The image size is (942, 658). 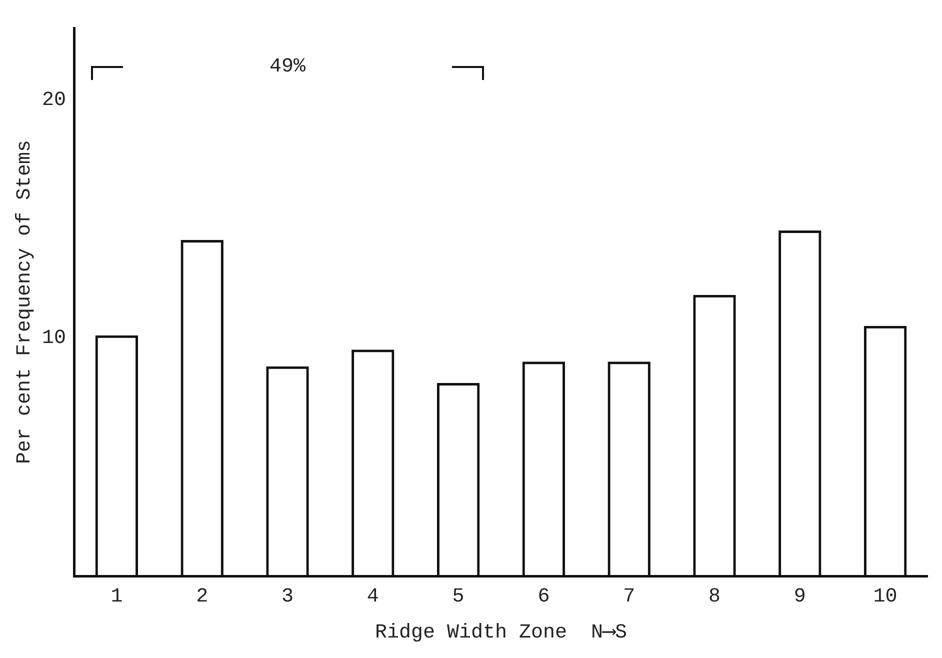 I want to click on y-axis-title: Per cent Frequency of Stems, so click(x=24, y=302).